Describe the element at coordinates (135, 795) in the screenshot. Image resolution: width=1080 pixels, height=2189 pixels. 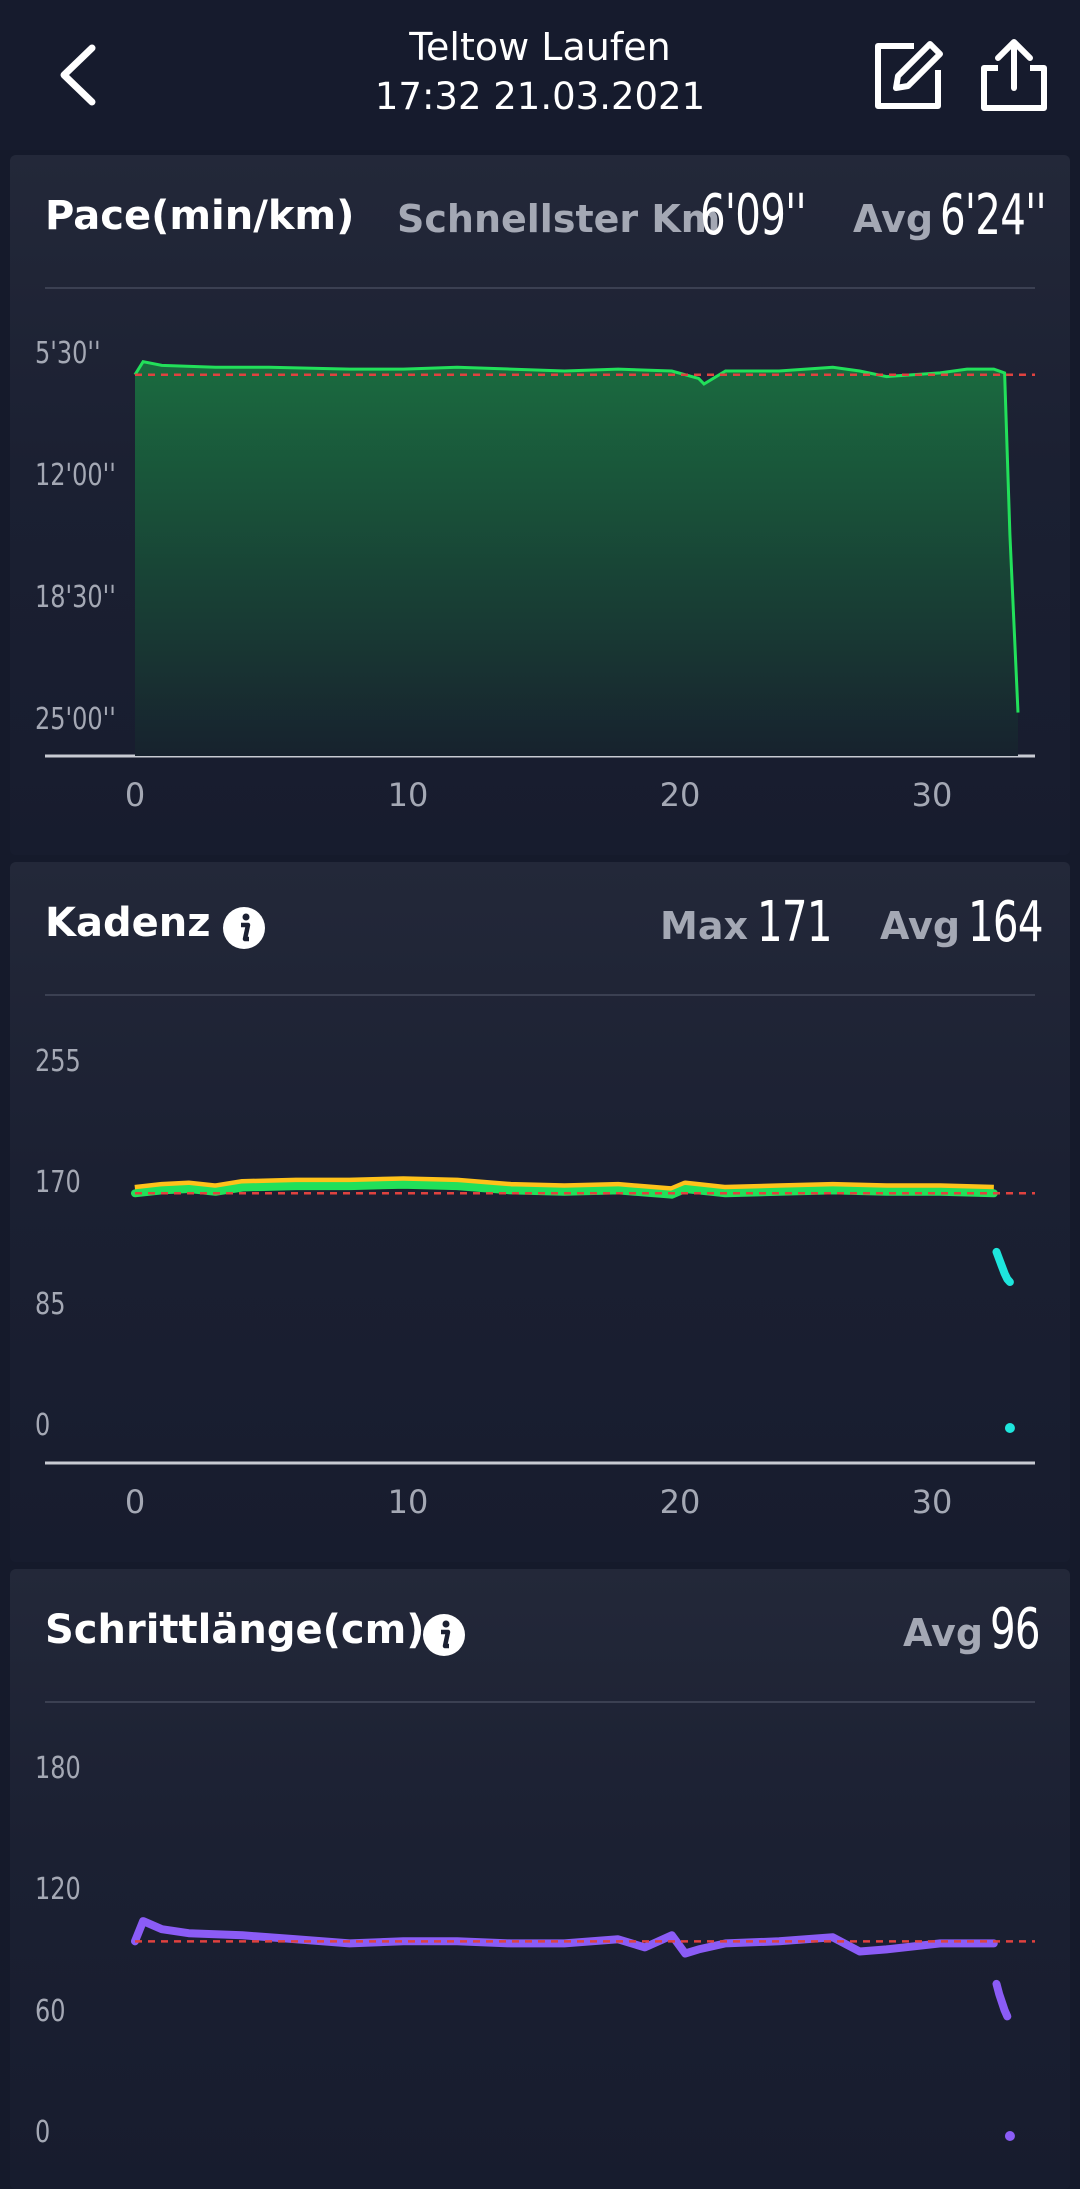
I see `pace-x-tick: 0` at that location.